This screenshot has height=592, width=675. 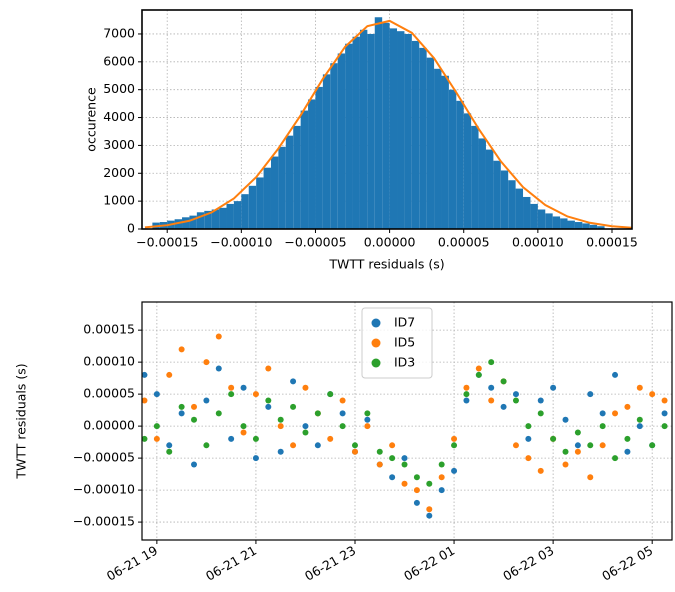 What do you see at coordinates (429, 563) in the screenshot?
I see `x-tick-label: 06-22 01` at bounding box center [429, 563].